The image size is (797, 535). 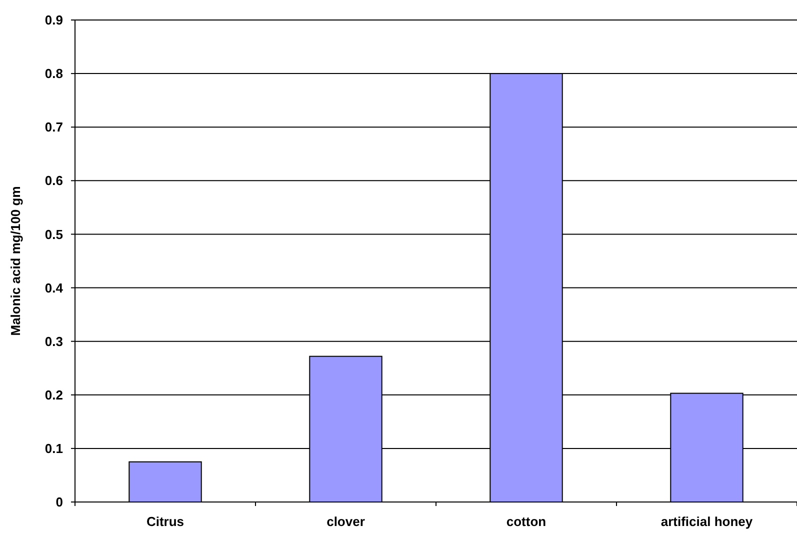 What do you see at coordinates (53, 74) in the screenshot?
I see `y-tick-label: 0.8` at bounding box center [53, 74].